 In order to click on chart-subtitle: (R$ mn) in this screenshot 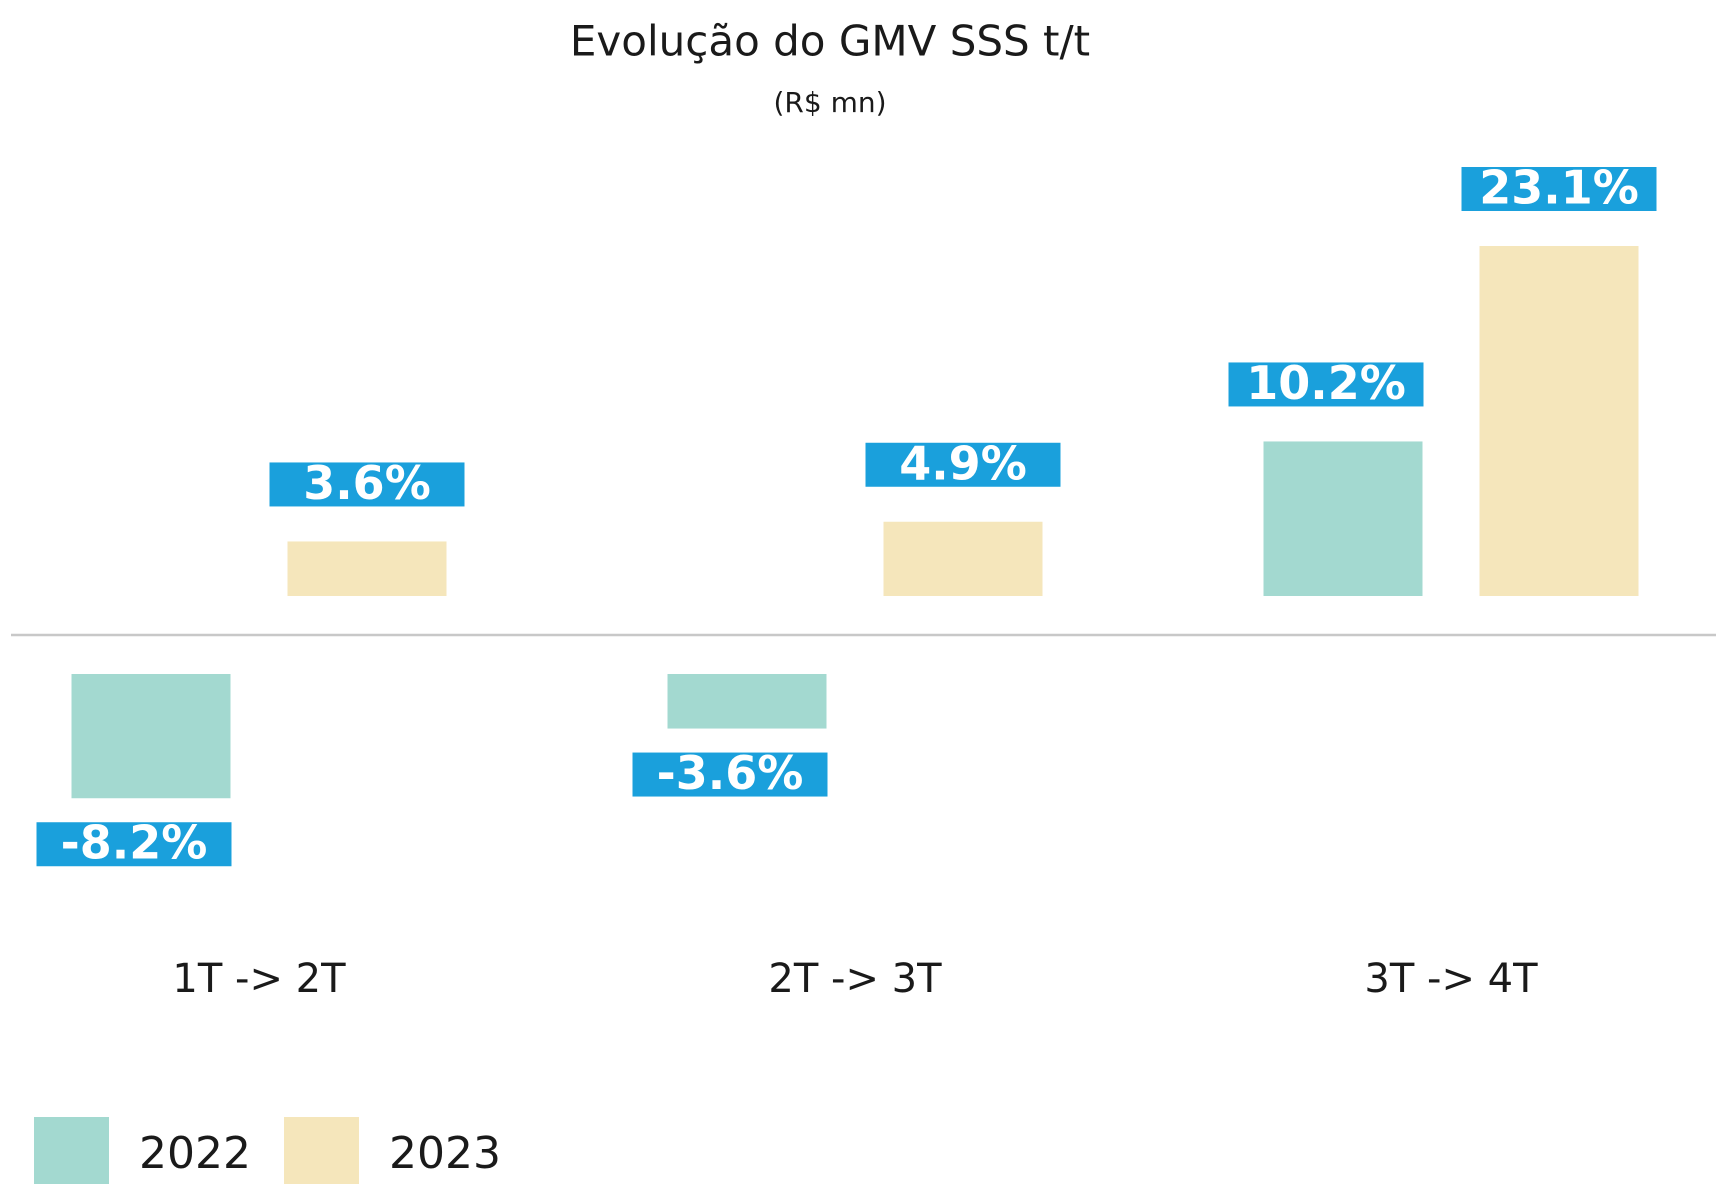, I will do `click(829, 102)`.